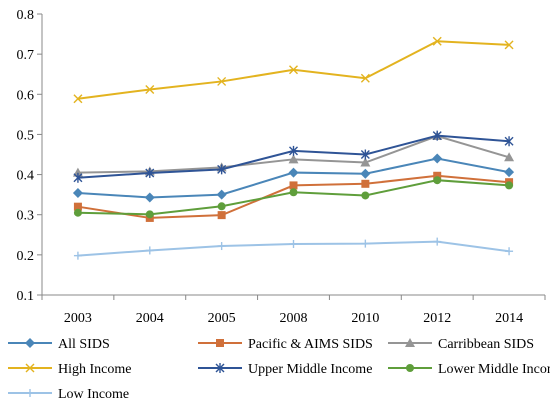  I want to click on legend-item: Lower Middle Income, so click(469, 369).